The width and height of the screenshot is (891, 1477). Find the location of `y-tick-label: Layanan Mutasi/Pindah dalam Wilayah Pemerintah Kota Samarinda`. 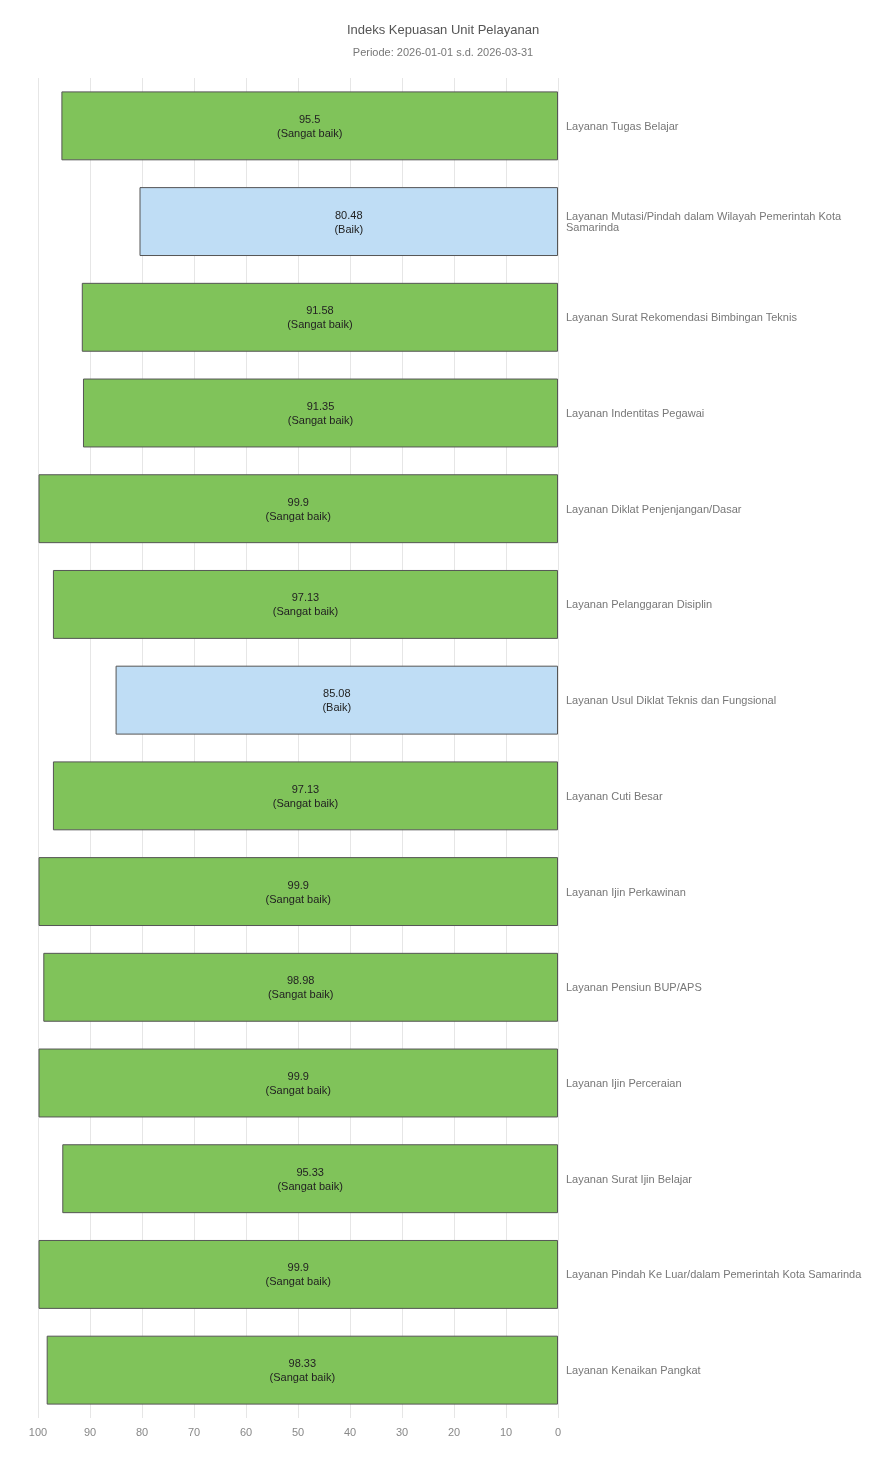

y-tick-label: Layanan Mutasi/Pindah dalam Wilayah Pemerintah Kota Samarinda is located at coordinates (705, 222).